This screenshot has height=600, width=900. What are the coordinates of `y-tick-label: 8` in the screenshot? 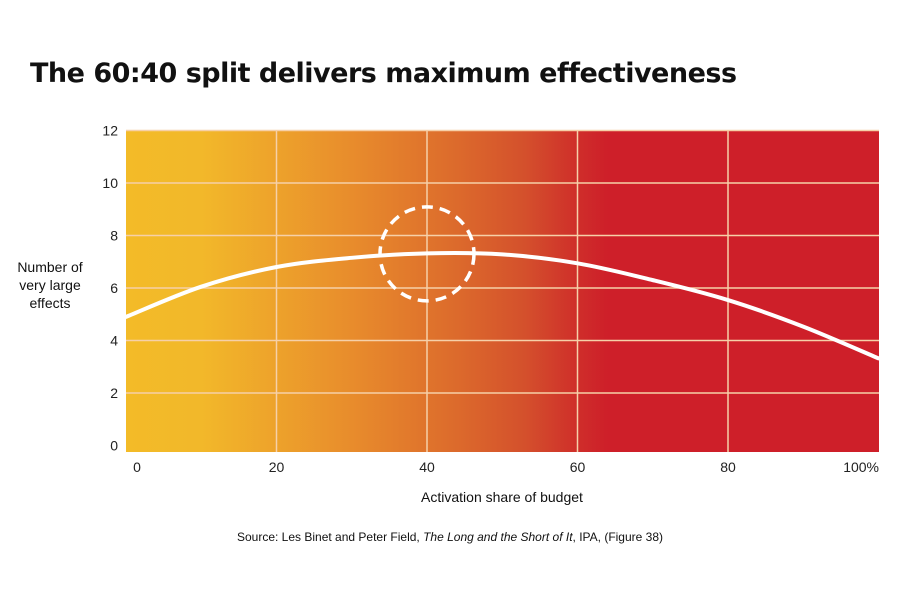 It's located at (114, 236).